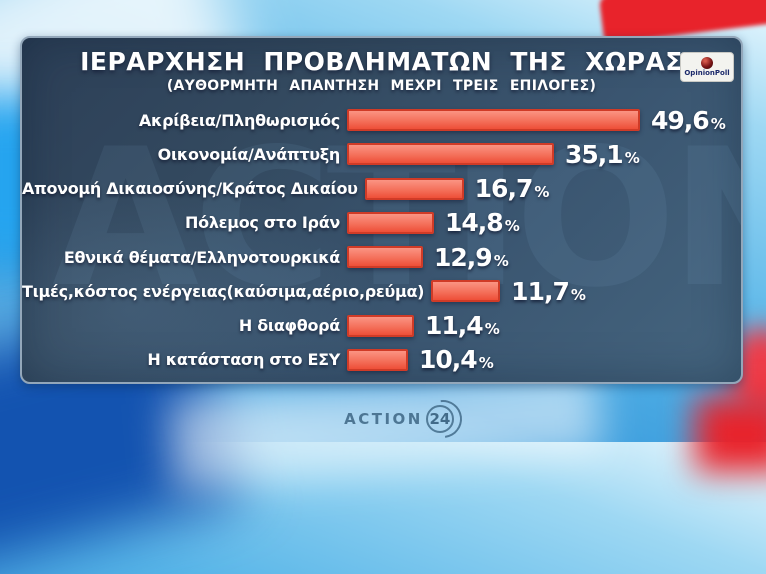  I want to click on chart-row: Πόλεμος στο Ιράν 14,8%, so click(381, 223).